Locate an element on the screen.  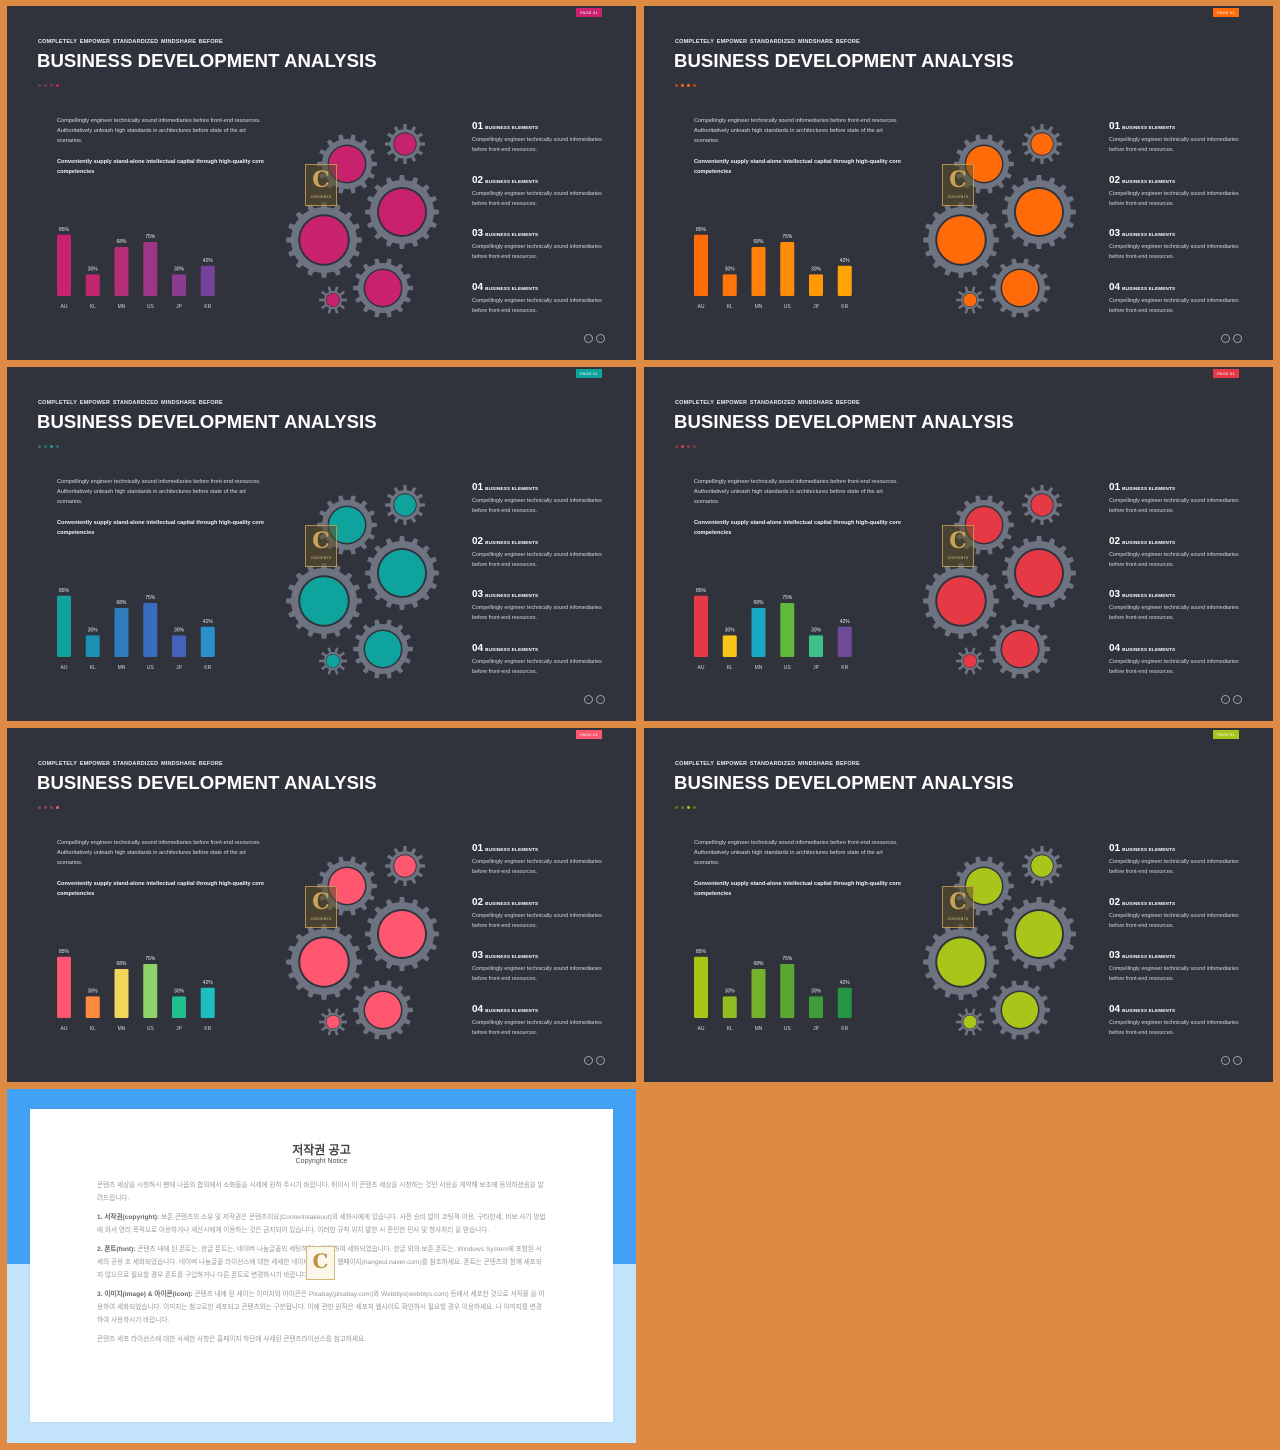
copyright-paragraph-heading: 3. 이미지(image) & 아이콘(icon): is located at coordinates (145, 1294).